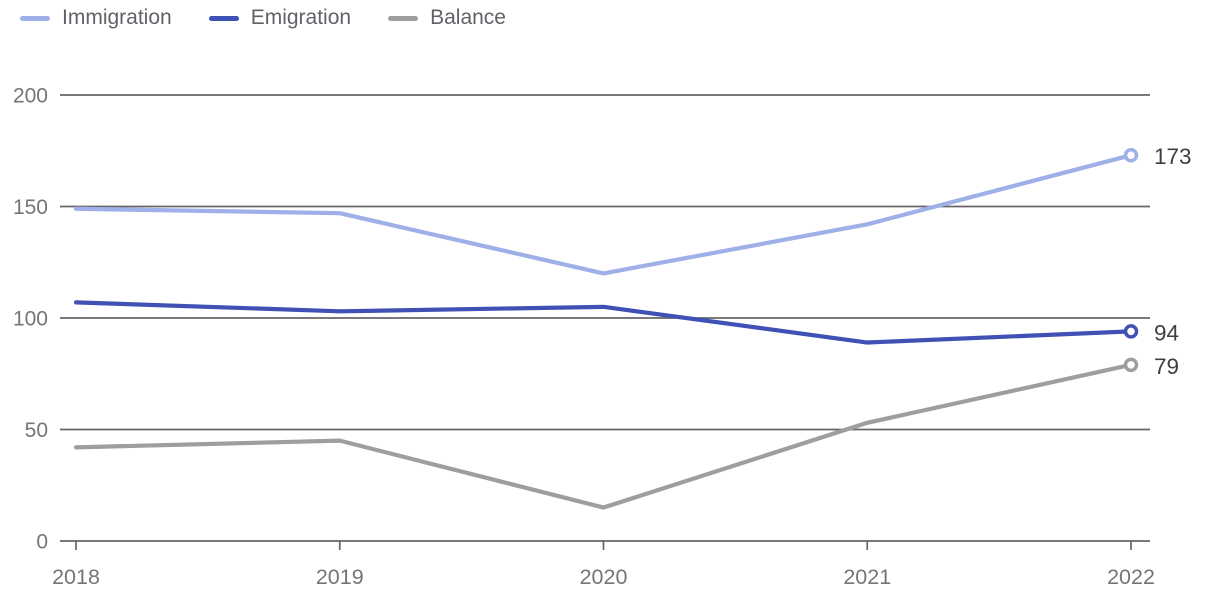 Image resolution: width=1220 pixels, height=602 pixels. I want to click on y-axis-label-0: 0, so click(42, 542).